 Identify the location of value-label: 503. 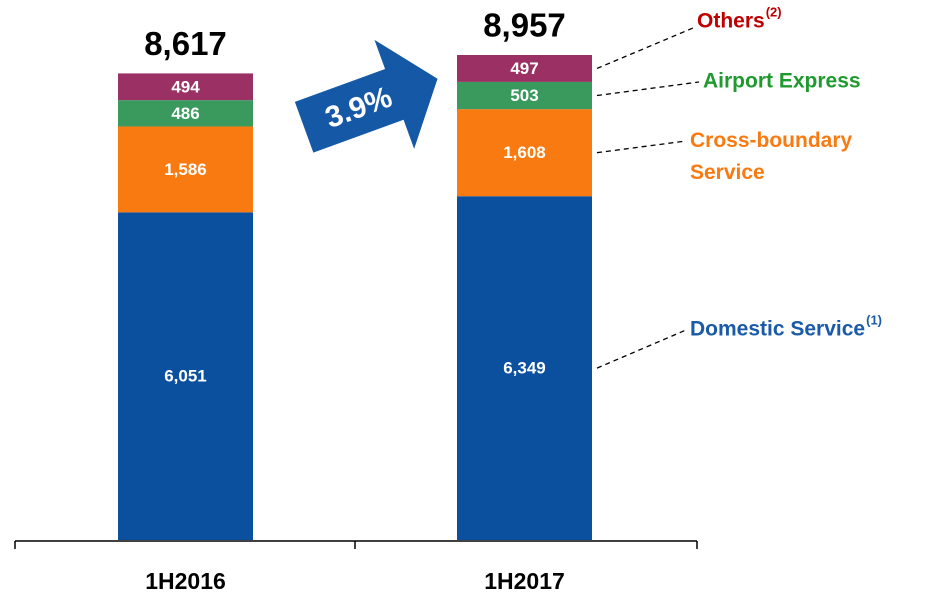
(524, 95).